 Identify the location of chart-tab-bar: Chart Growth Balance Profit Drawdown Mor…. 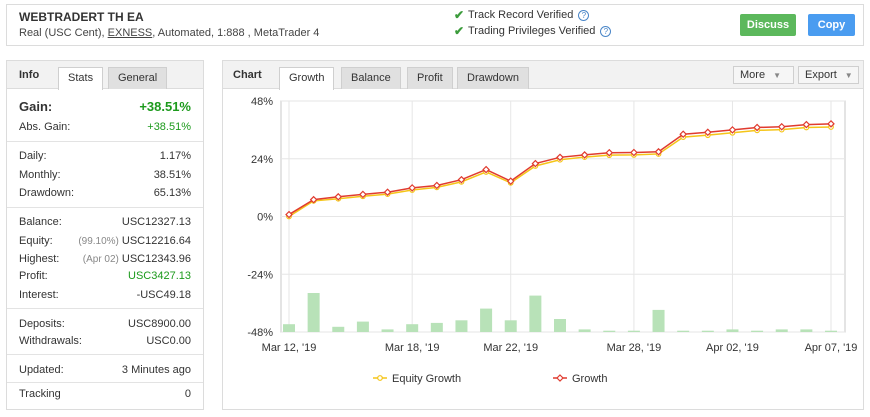
(543, 75).